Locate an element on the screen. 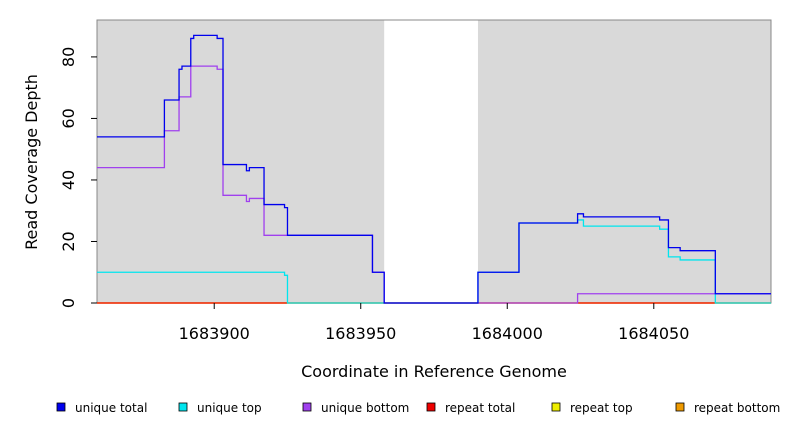  legend-item: repeat bottom is located at coordinates (727, 408).